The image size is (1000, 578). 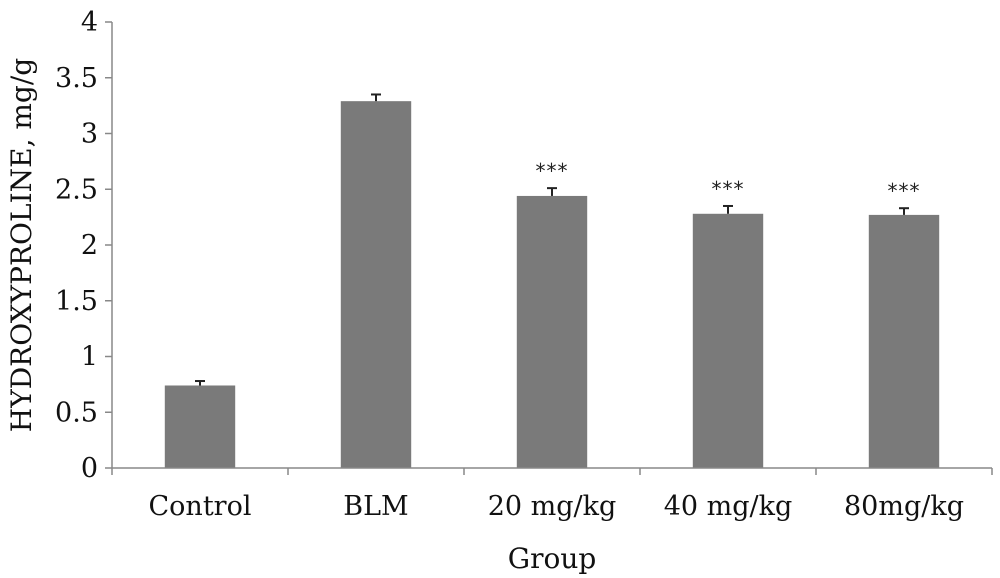 What do you see at coordinates (200, 506) in the screenshot?
I see `x-tick-label: Control` at bounding box center [200, 506].